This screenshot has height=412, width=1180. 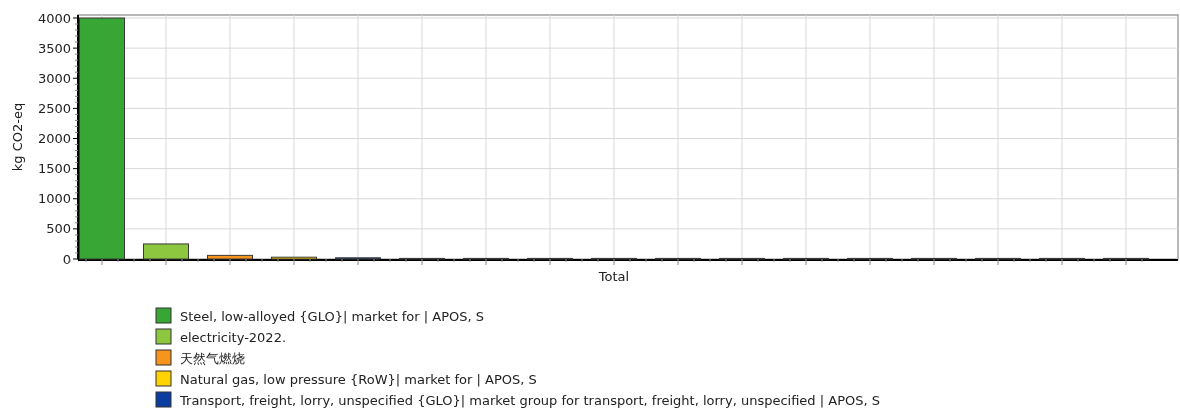 I want to click on legend-label: Natural gas, low pressure {RoW}| market for | APOS, S, so click(x=358, y=379).